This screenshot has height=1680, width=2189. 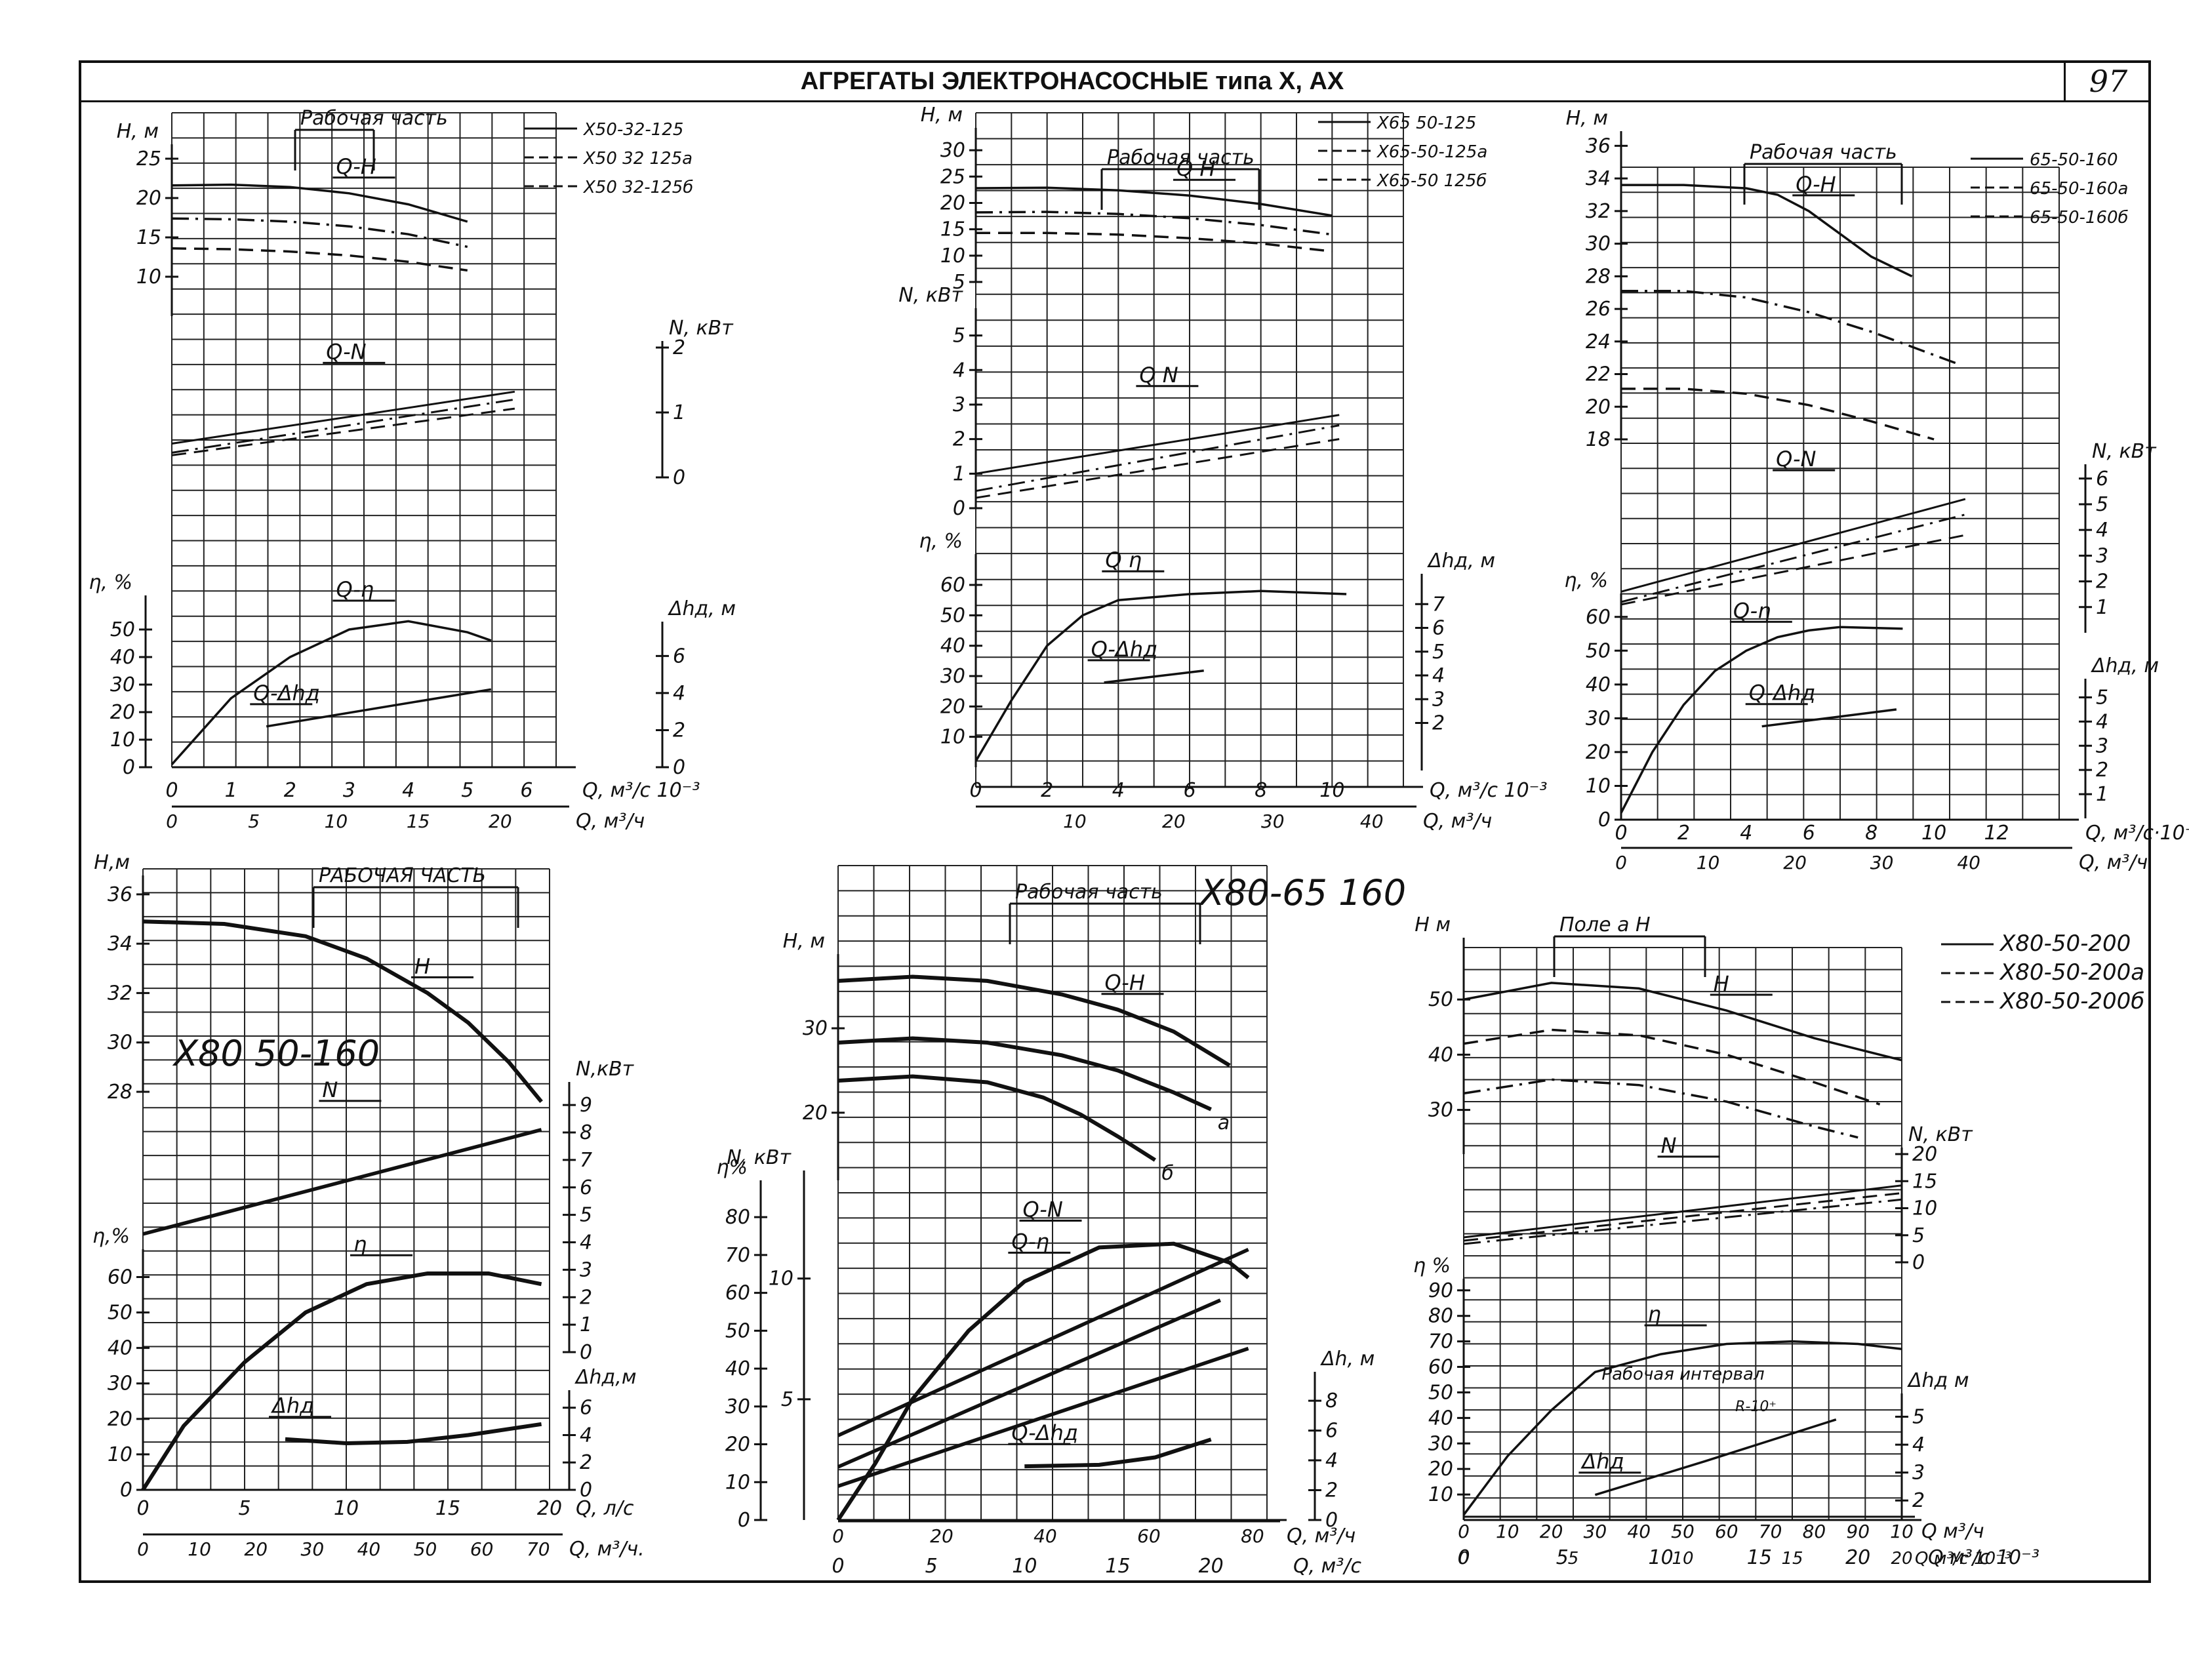 What do you see at coordinates (1440, 1341) in the screenshot?
I see `efficiency-tick-label: 70` at bounding box center [1440, 1341].